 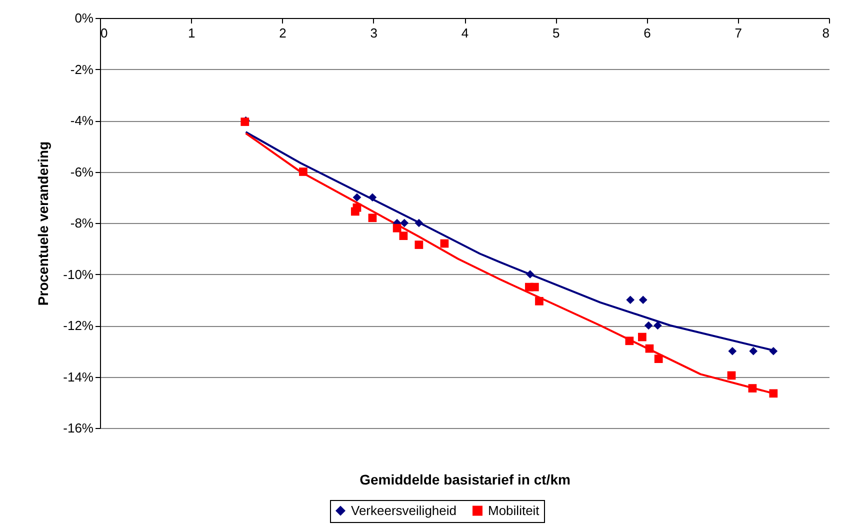 What do you see at coordinates (556, 33) in the screenshot?
I see `x-tick-label: 5` at bounding box center [556, 33].